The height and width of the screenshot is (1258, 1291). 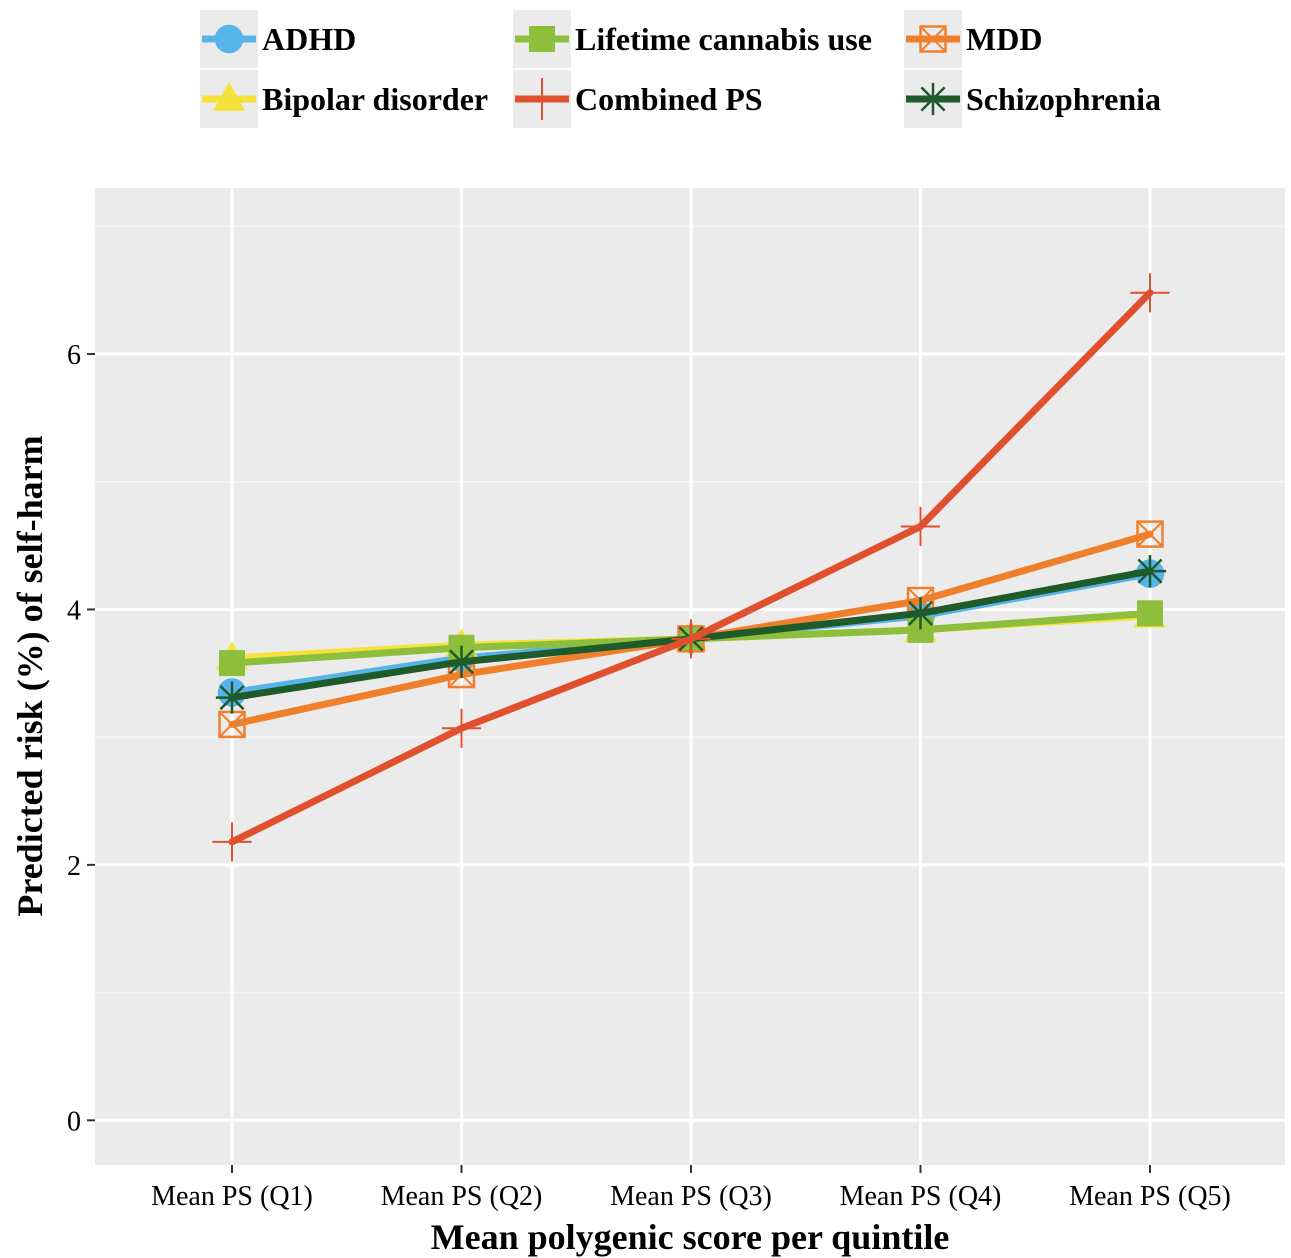 I want to click on legend-item-combined-ps: Combined PS, so click(x=638, y=99).